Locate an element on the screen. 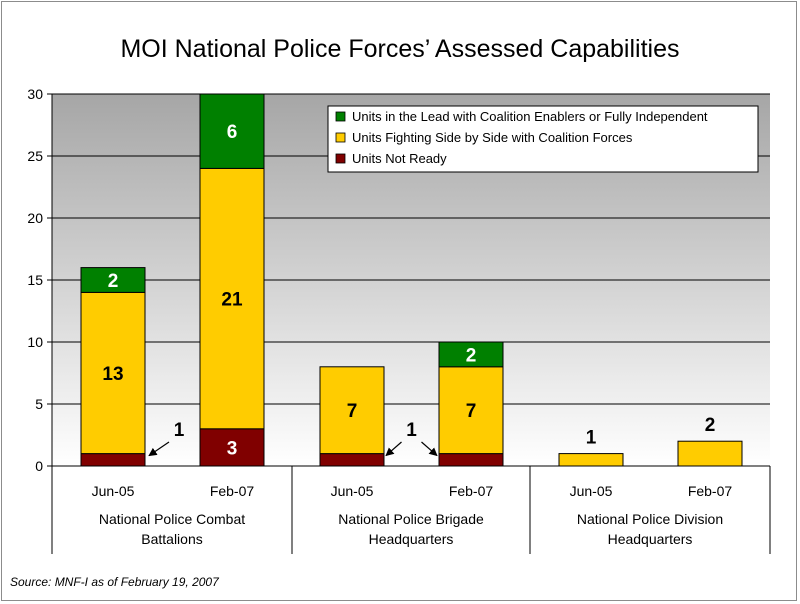 Image resolution: width=800 pixels, height=604 pixels. y-tick-label: 10 is located at coordinates (35, 342).